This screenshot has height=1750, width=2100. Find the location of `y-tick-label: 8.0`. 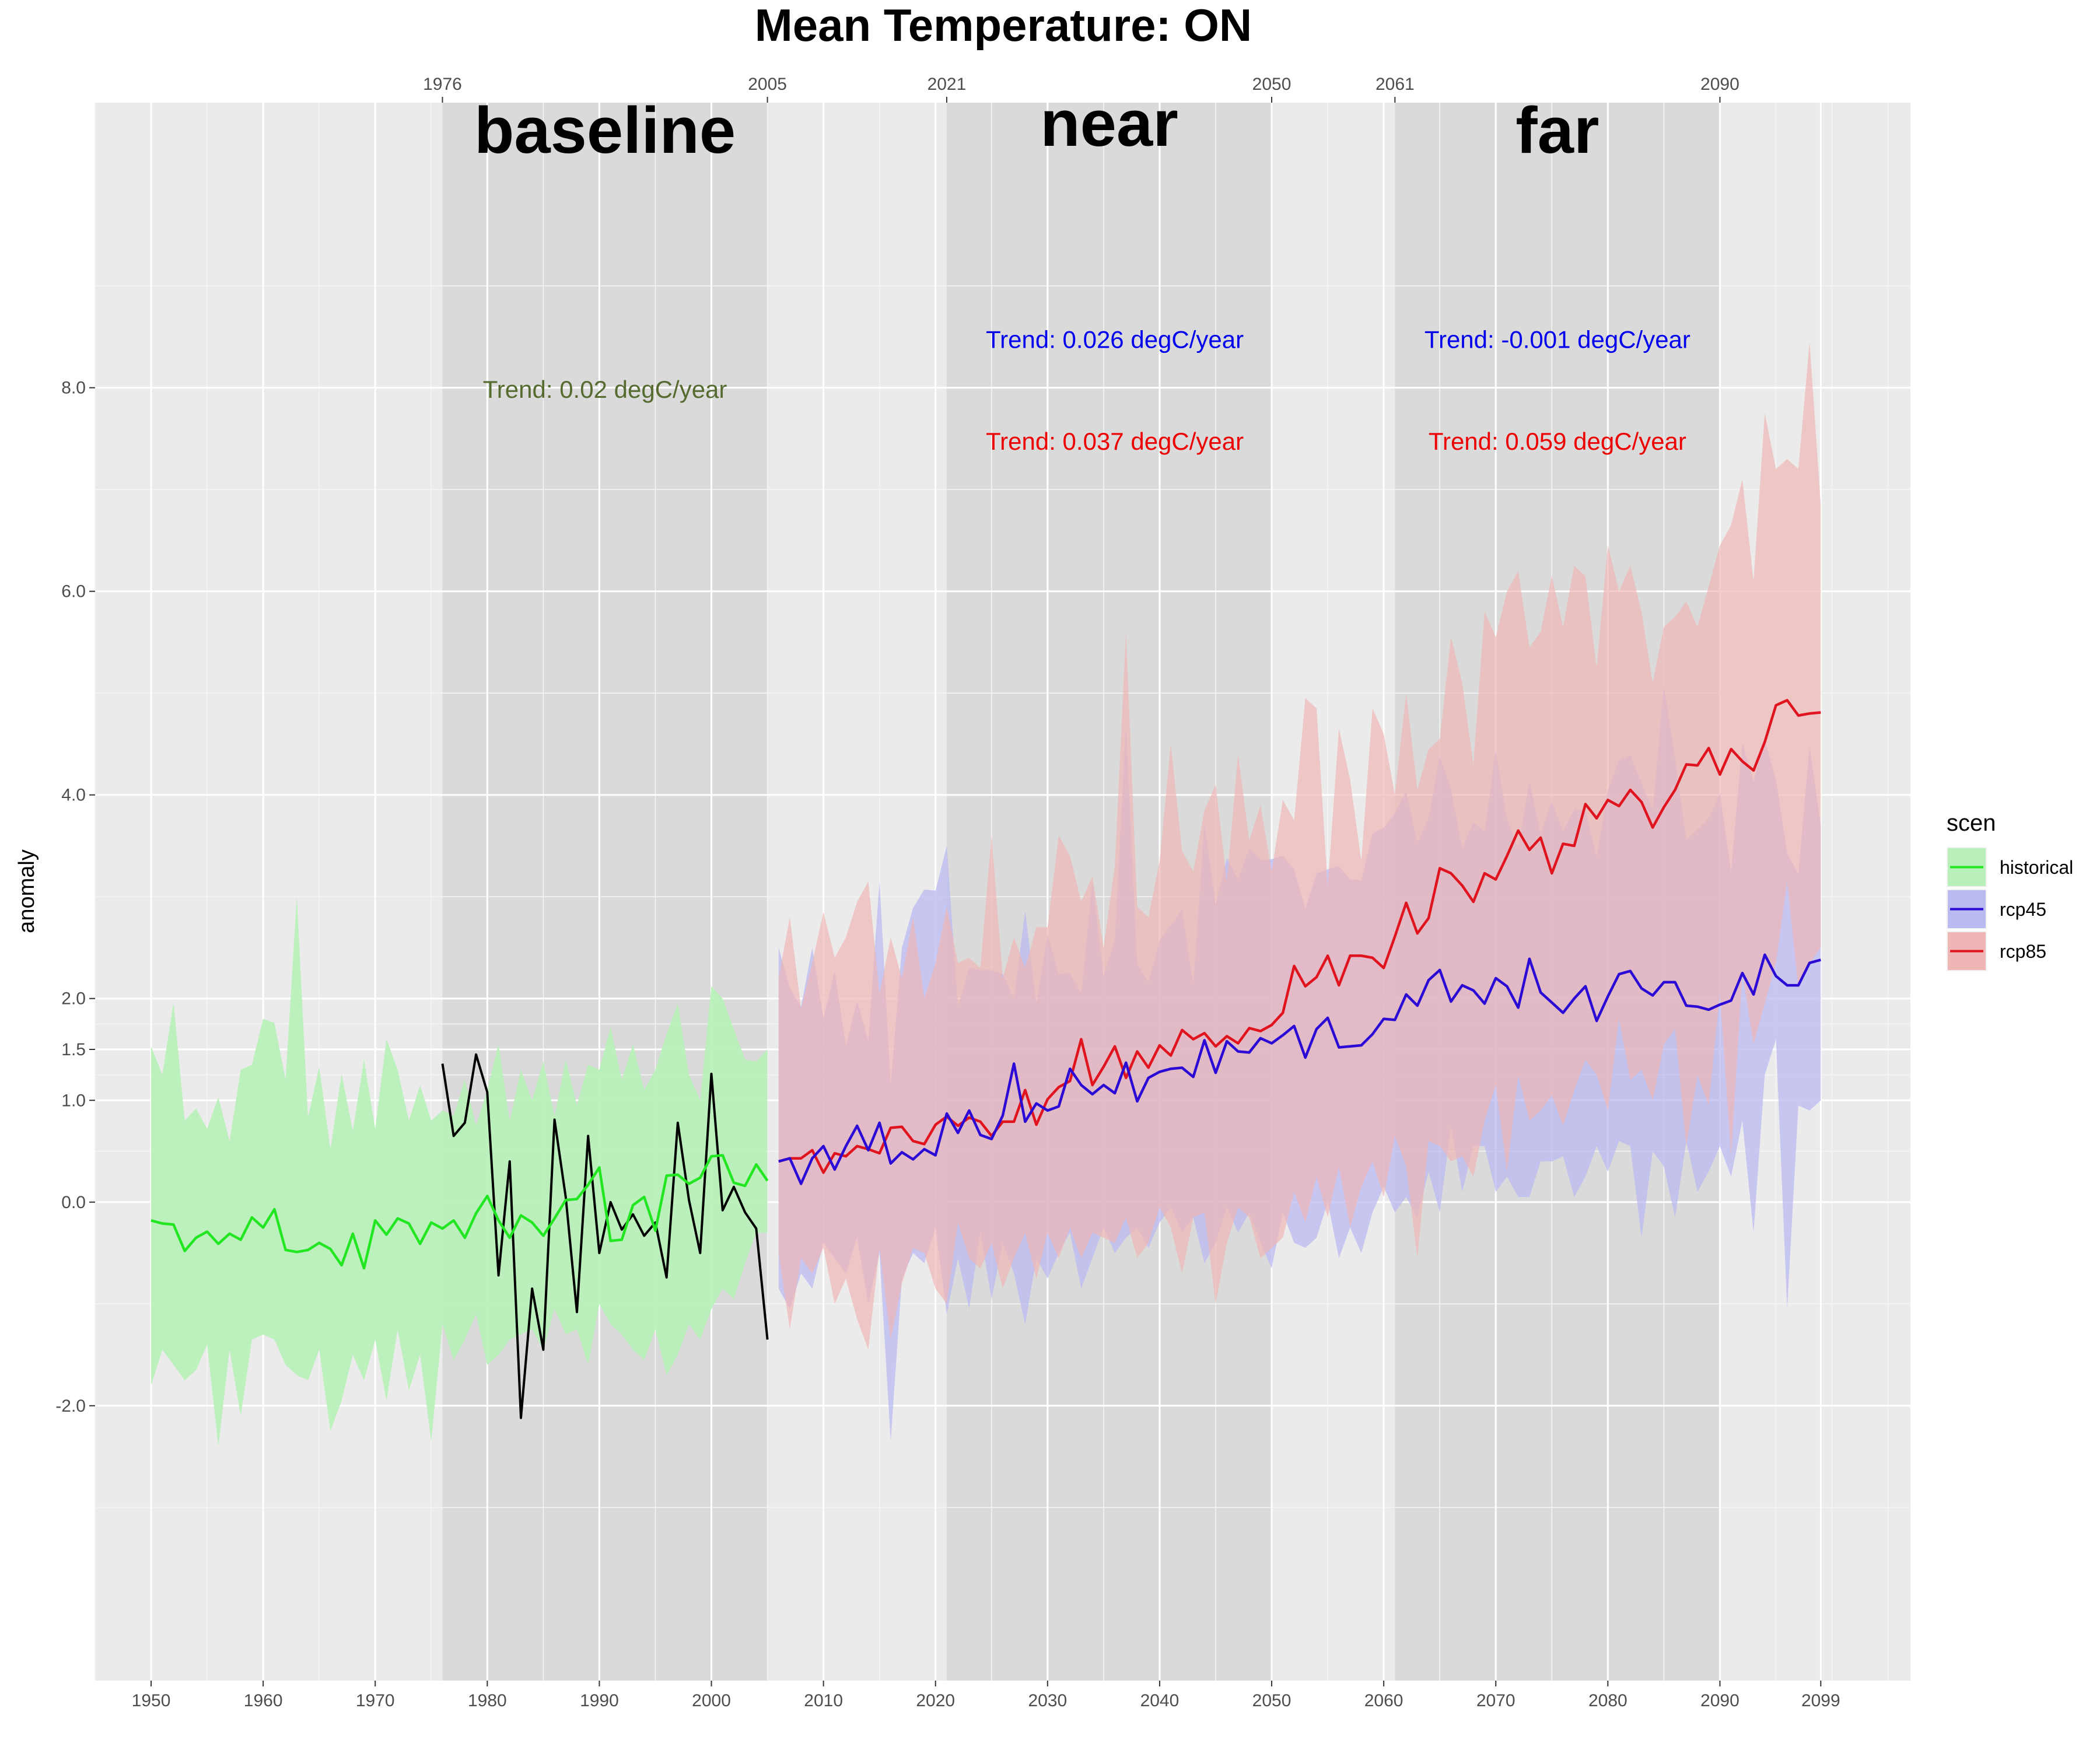

y-tick-label: 8.0 is located at coordinates (73, 388).